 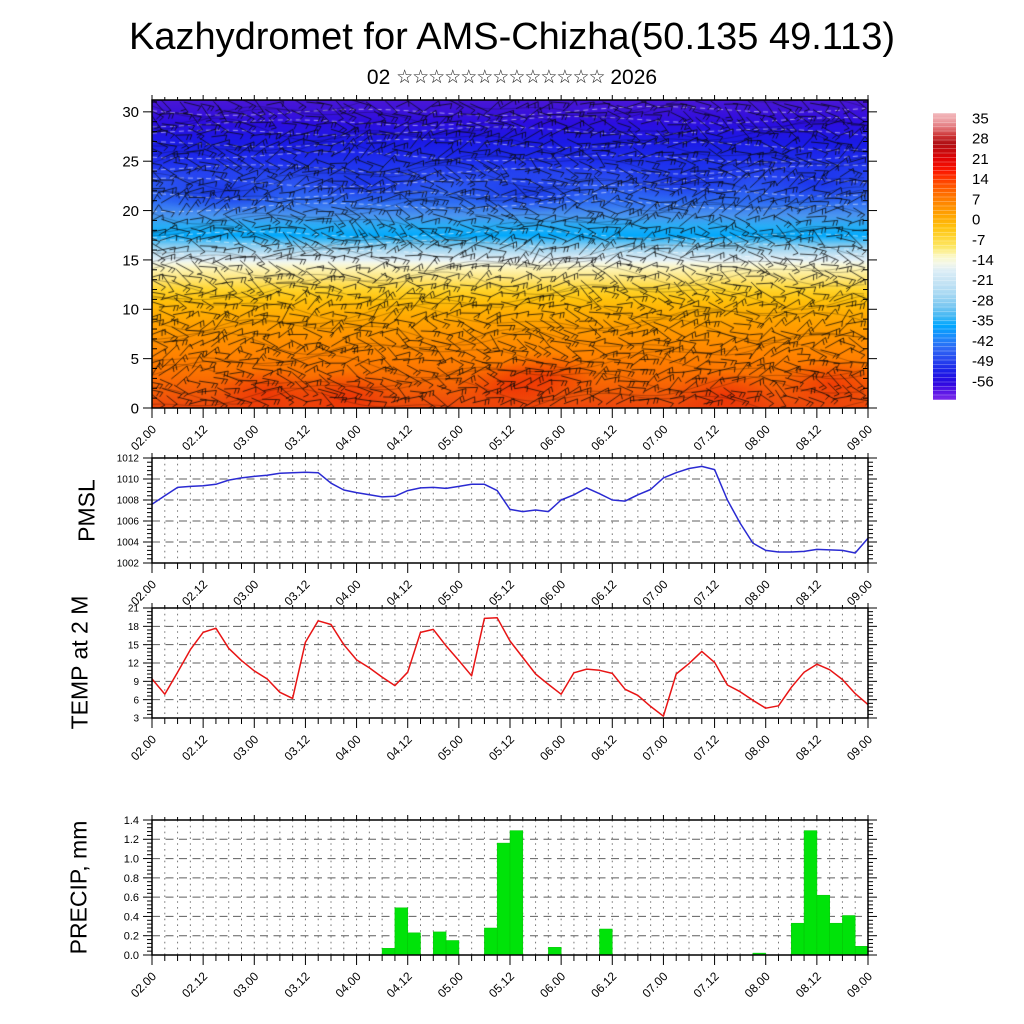 What do you see at coordinates (136, 719) in the screenshot?
I see `y-tick-label: 3` at bounding box center [136, 719].